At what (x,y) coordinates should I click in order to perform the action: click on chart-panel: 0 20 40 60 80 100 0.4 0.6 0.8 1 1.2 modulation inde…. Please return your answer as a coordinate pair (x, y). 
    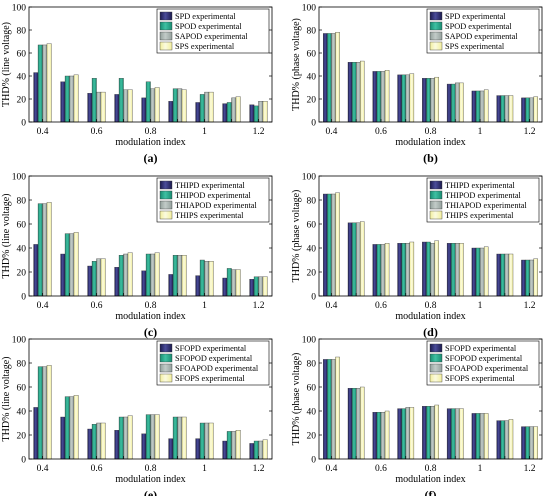
    Looking at the image, I should click on (417, 84).